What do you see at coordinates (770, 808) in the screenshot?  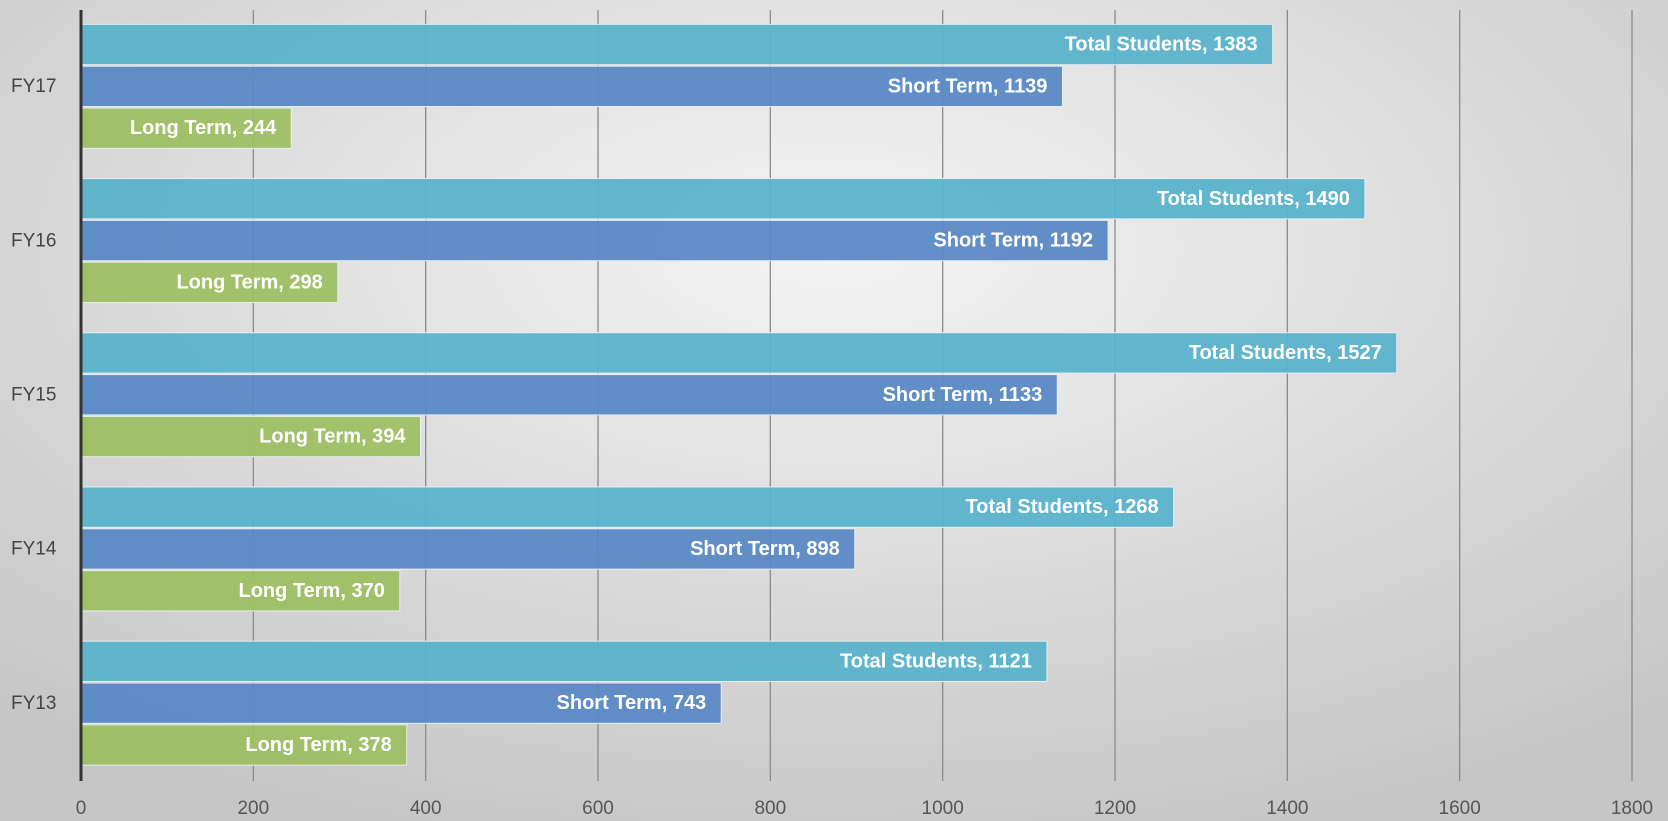 I see `x-tick-label: 800` at bounding box center [770, 808].